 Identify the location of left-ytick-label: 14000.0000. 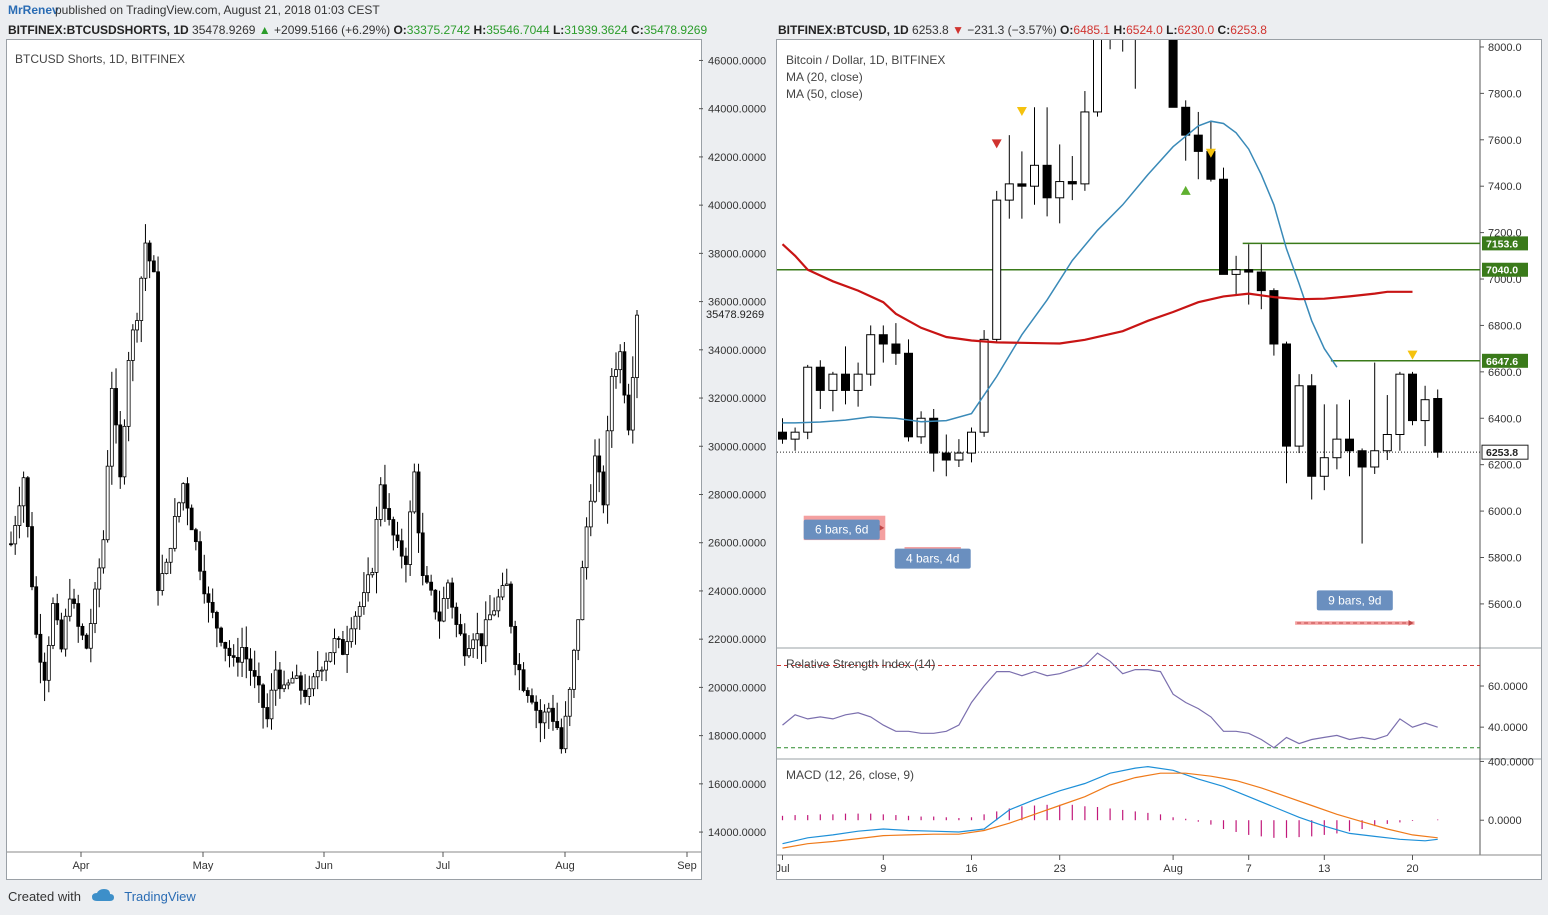
(737, 833).